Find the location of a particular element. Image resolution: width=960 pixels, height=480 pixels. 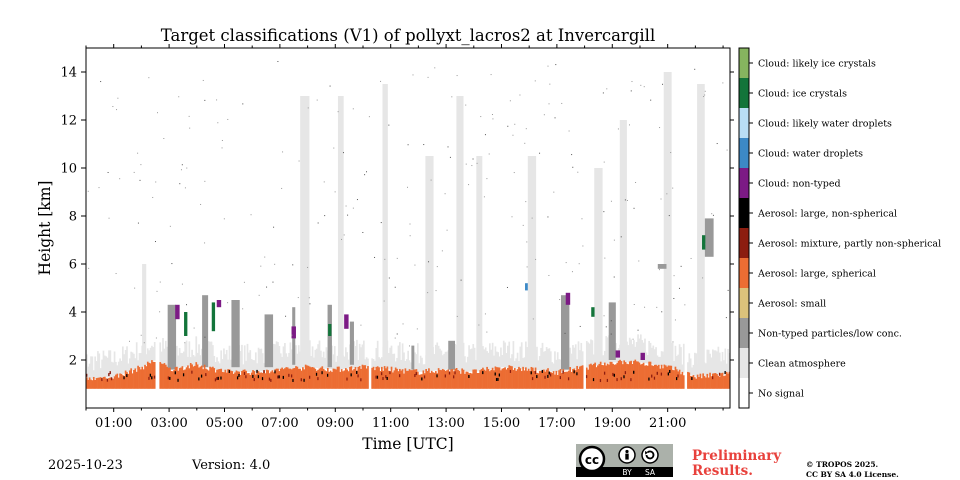

colorbar-swatch is located at coordinates (744, 153).